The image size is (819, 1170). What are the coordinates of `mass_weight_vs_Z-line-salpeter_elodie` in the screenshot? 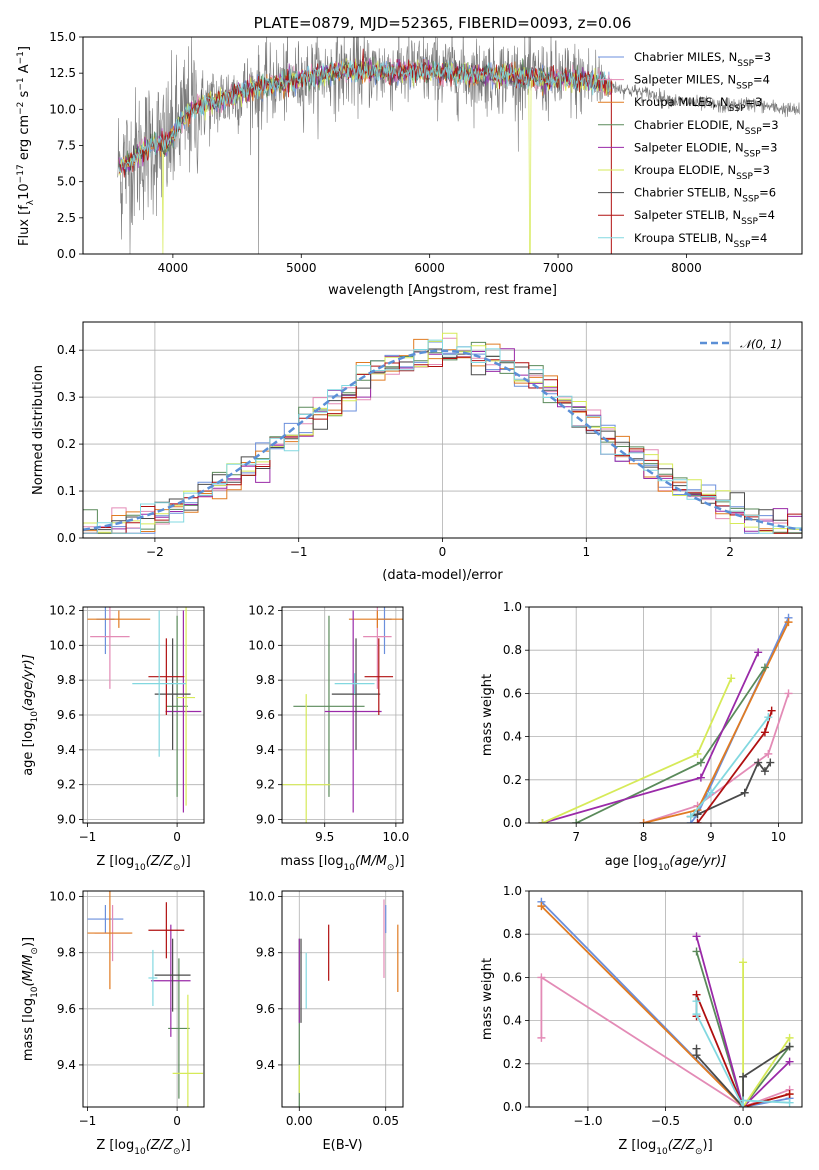 It's located at (743, 1021).